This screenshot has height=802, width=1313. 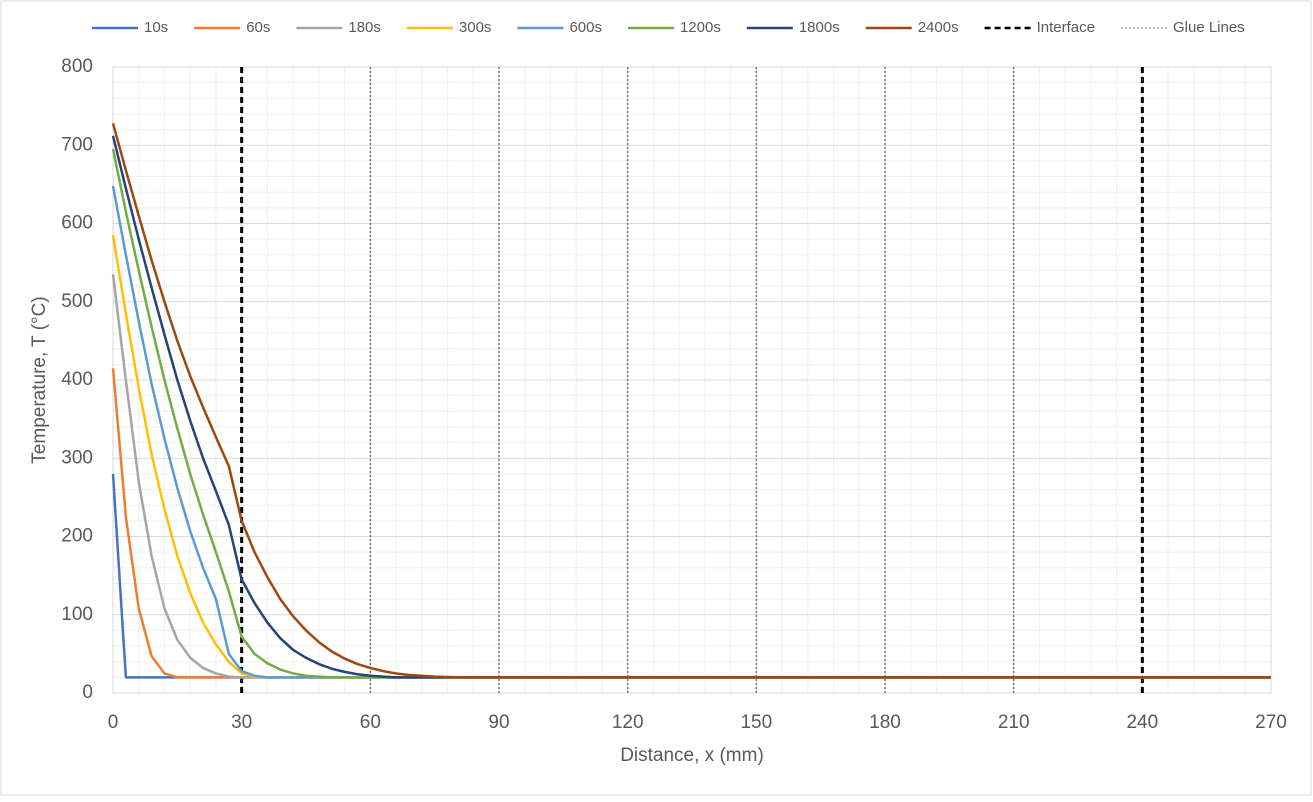 I want to click on legend-label: Interface, so click(x=1066, y=27).